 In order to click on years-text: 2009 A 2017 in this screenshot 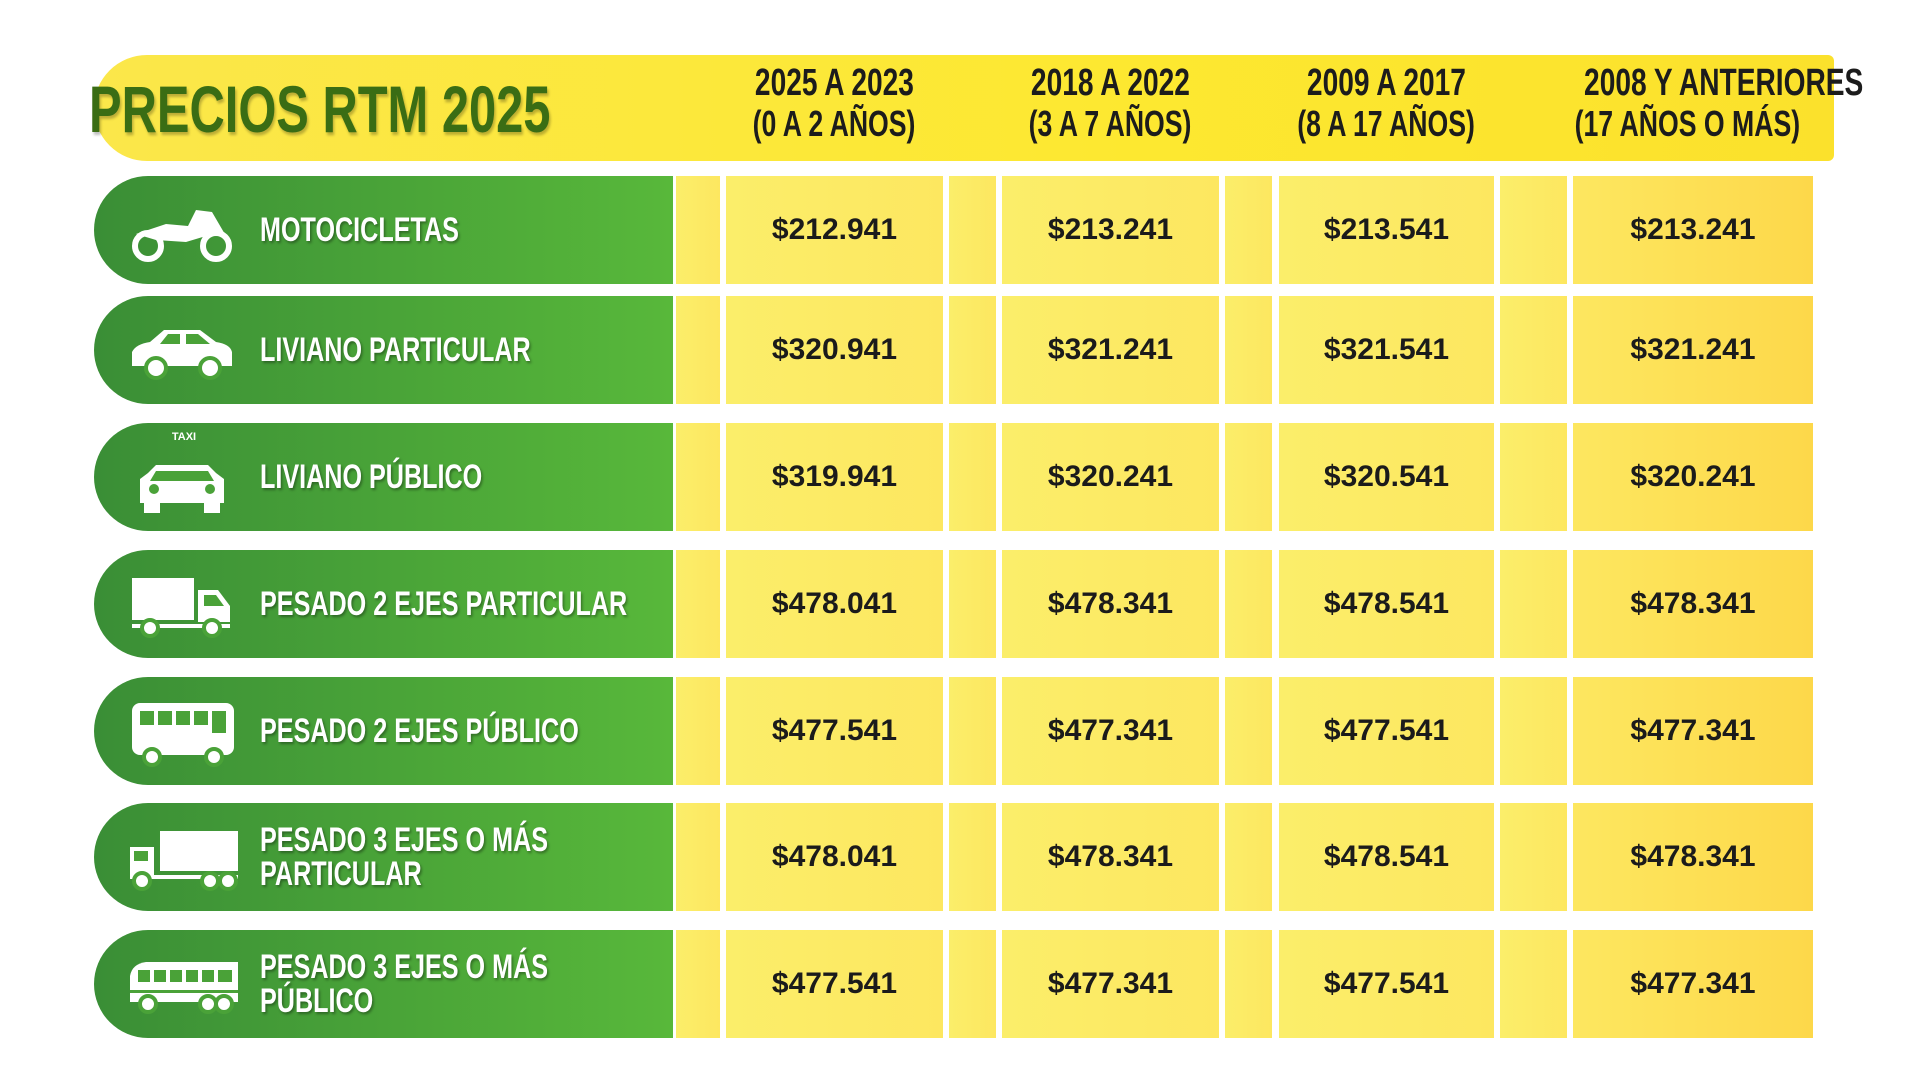, I will do `click(1386, 83)`.